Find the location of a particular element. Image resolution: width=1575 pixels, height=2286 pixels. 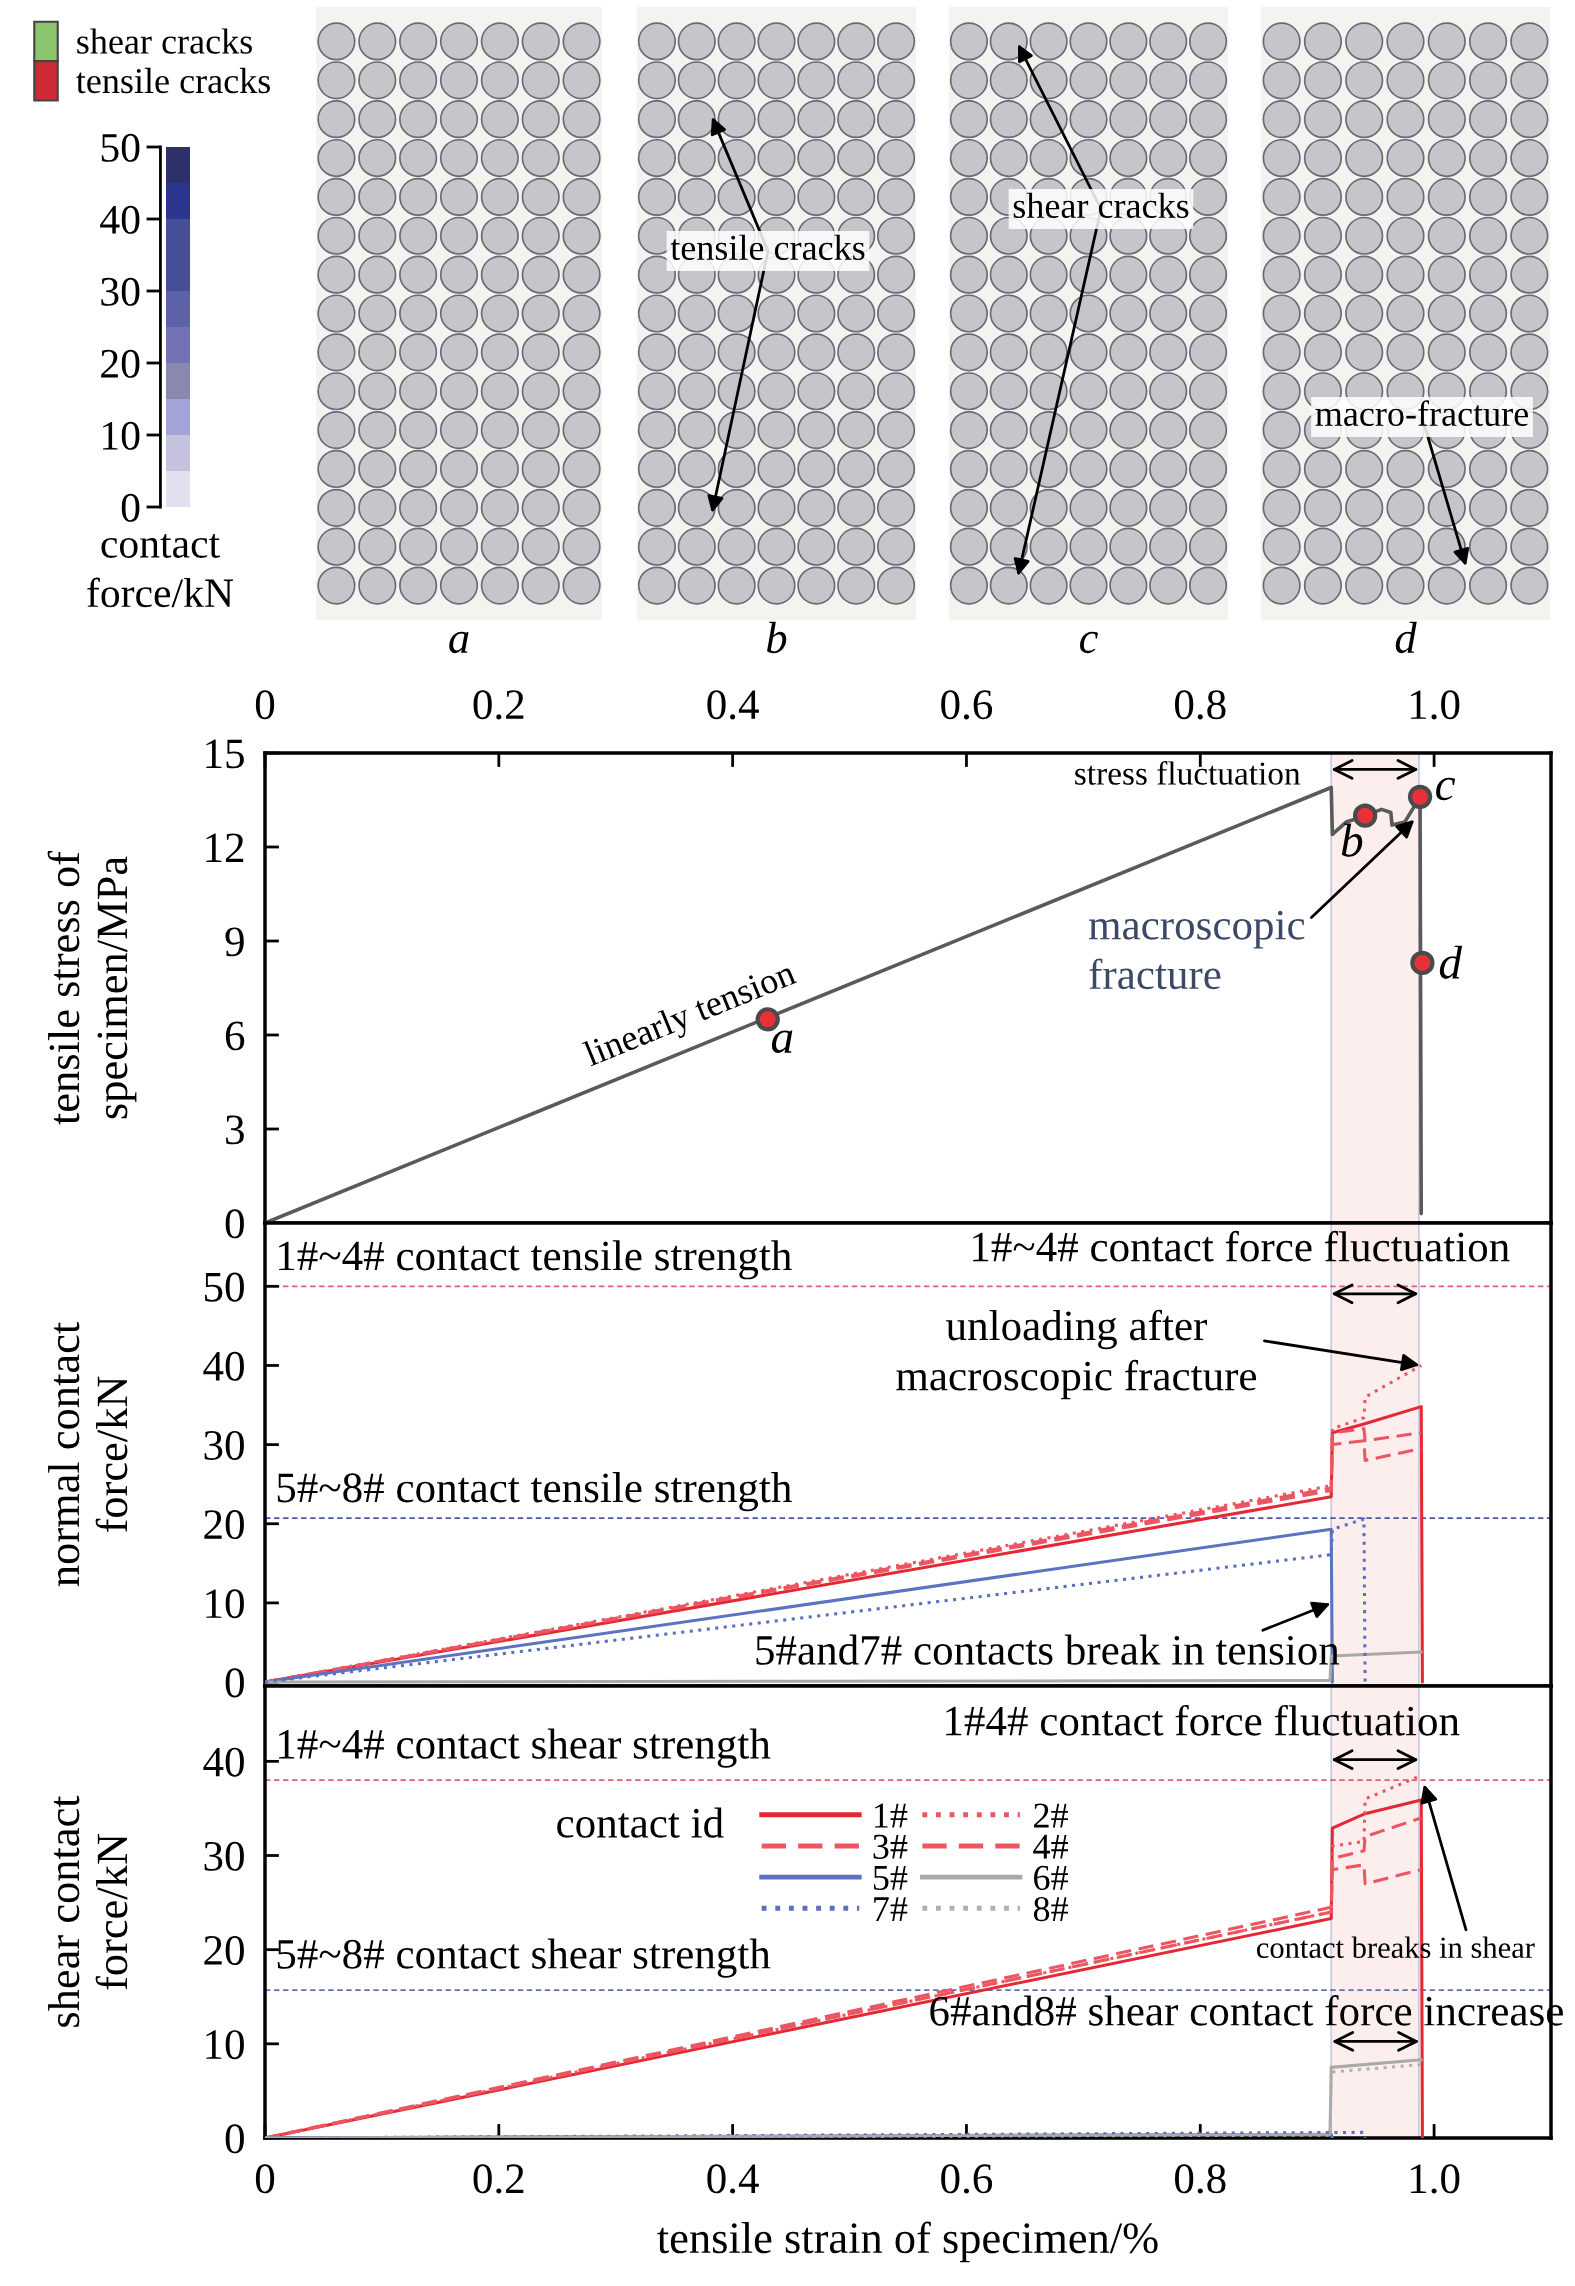

text: tensile cracks is located at coordinates (767, 247).